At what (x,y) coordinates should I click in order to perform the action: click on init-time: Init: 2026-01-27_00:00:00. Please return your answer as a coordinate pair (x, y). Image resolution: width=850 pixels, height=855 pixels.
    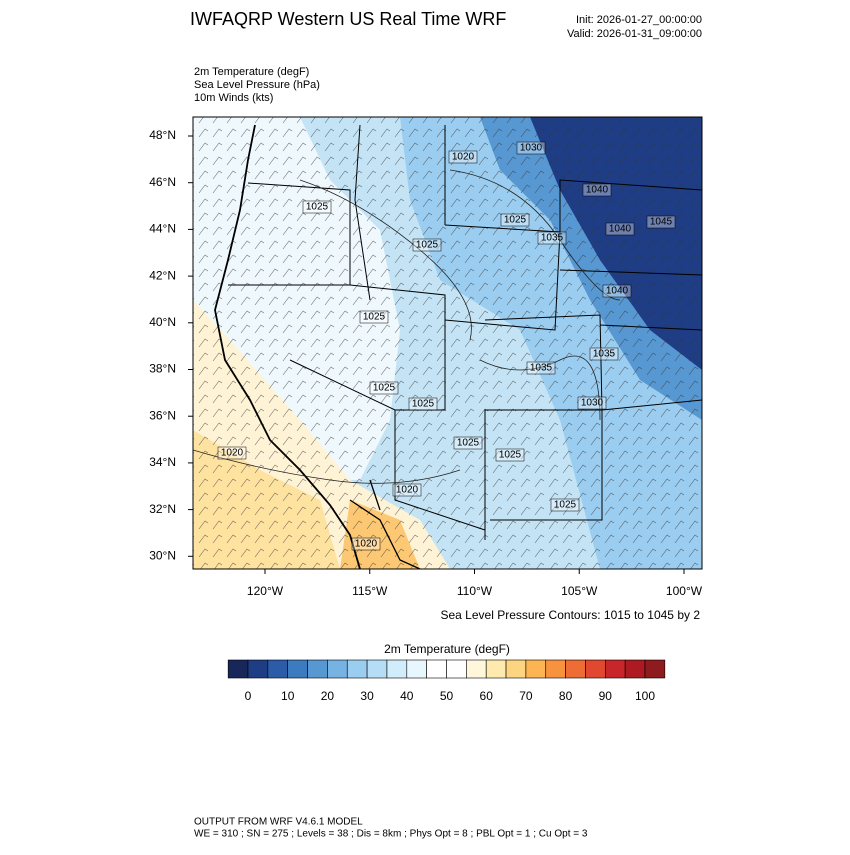
    Looking at the image, I should click on (639, 20).